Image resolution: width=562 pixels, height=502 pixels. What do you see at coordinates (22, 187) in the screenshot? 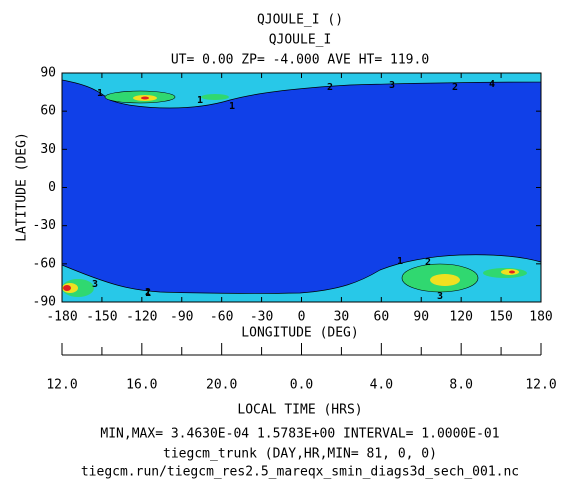
I see `y-axis-label: LATITUDE (DEG)` at bounding box center [22, 187].